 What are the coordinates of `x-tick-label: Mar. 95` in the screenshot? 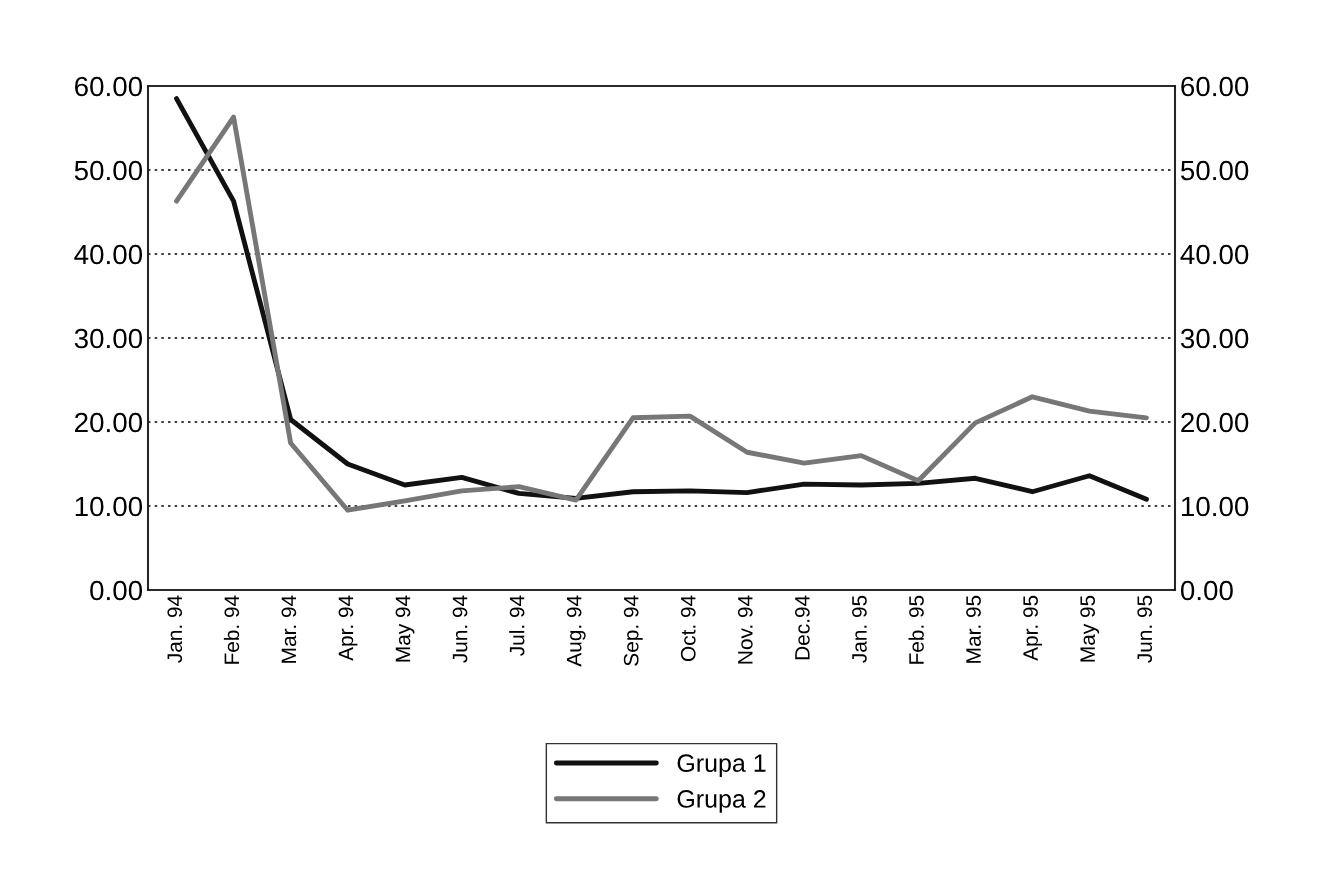 It's located at (973, 629).